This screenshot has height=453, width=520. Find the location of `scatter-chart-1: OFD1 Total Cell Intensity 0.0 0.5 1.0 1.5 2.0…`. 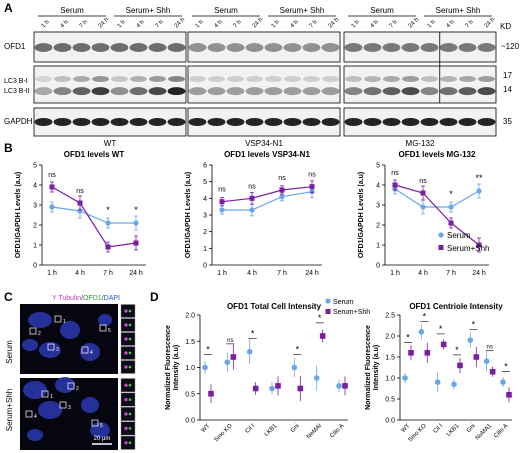

scatter-chart-1: OFD1 Total Cell Intensity 0.0 0.5 1.0 1.5 2.0… is located at coordinates (267, 370).